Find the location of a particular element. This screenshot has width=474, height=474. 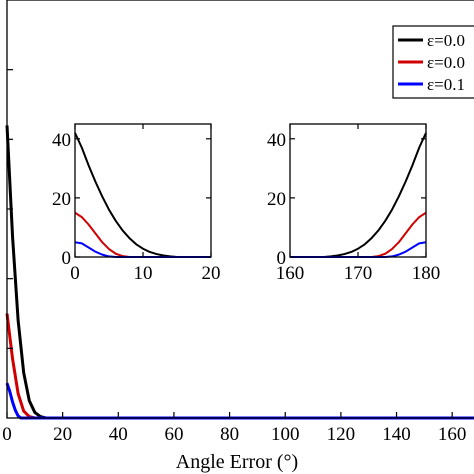

inset-plot-left: 0 10 20 0 20 40 is located at coordinates (136, 203).